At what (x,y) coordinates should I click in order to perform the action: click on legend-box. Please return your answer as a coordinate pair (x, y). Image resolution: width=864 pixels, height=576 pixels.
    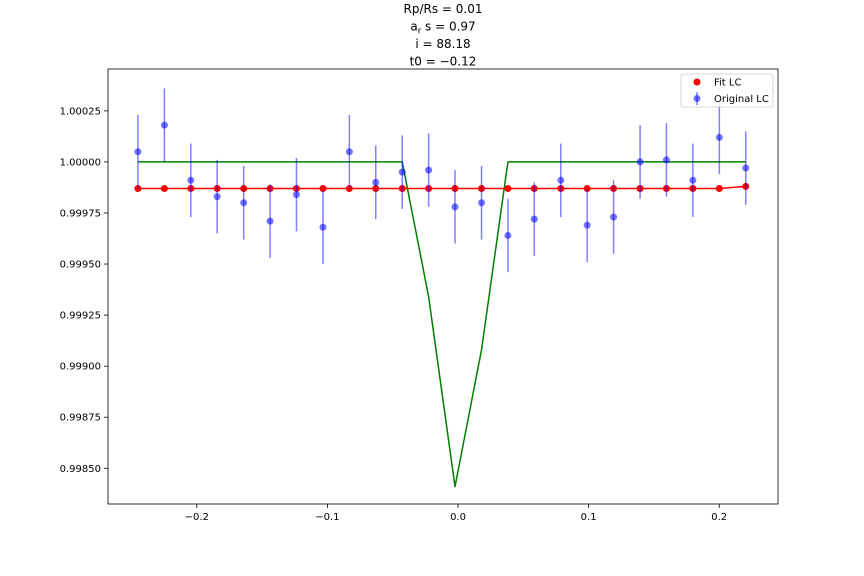
    Looking at the image, I should click on (727, 90).